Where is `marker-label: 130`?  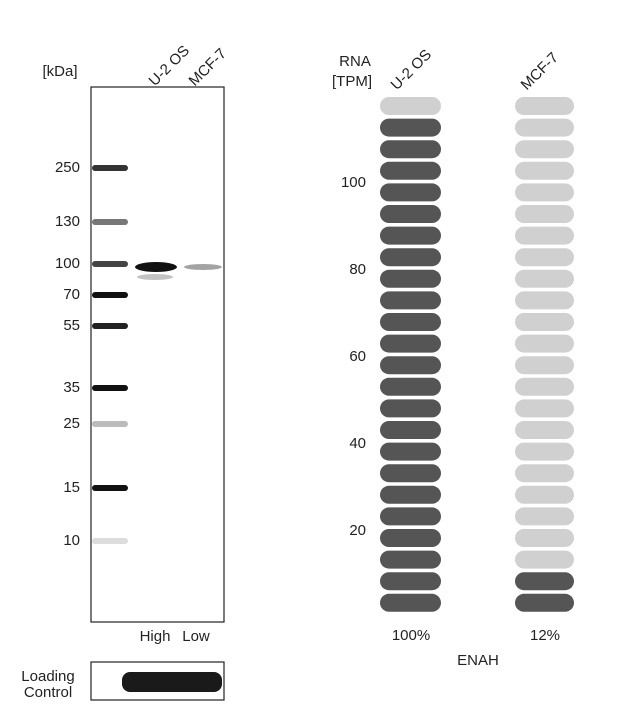
marker-label: 130 is located at coordinates (67, 221).